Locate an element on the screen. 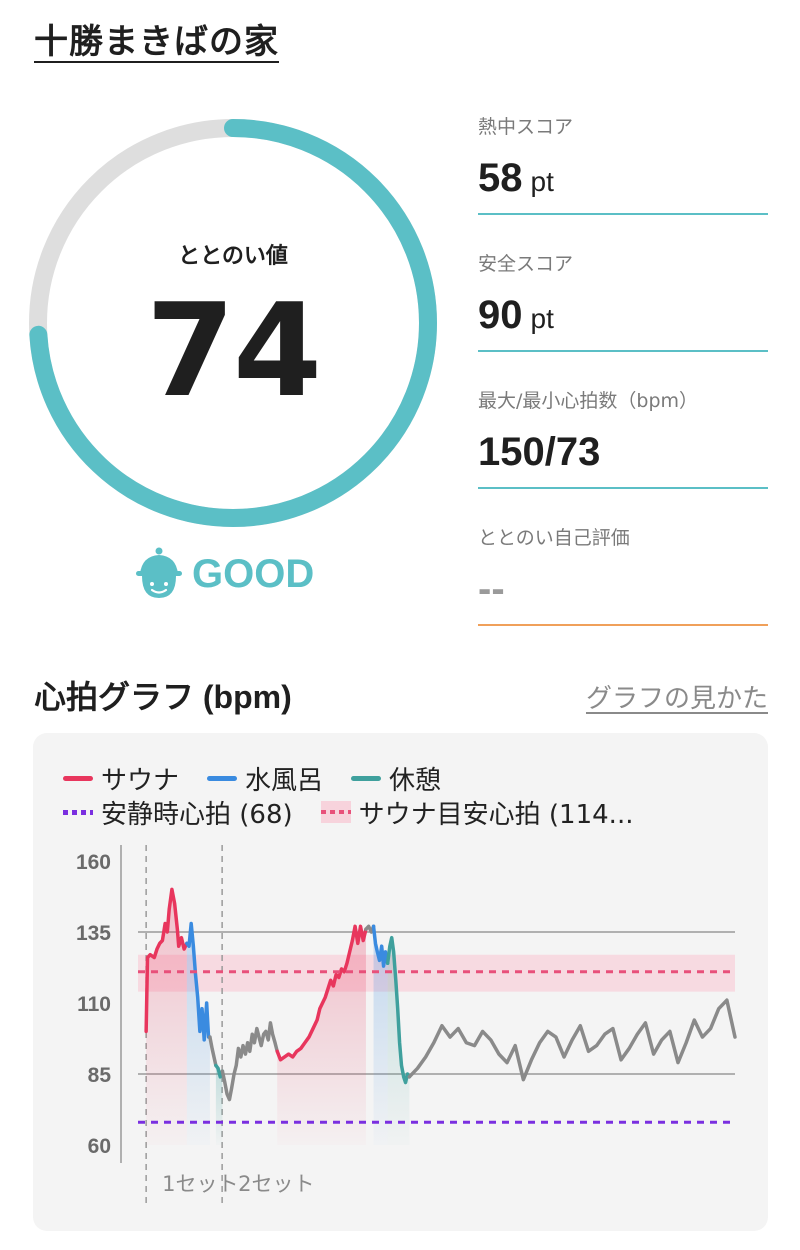 The image size is (800, 1250). metric-label: 安全スコア is located at coordinates (526, 264).